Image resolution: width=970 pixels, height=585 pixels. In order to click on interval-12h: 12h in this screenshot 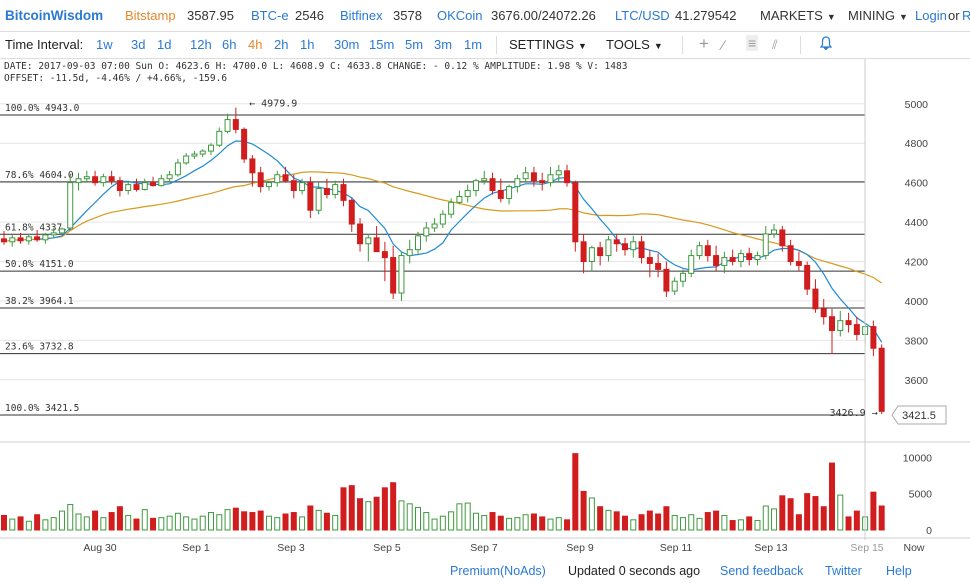, I will do `click(201, 44)`.